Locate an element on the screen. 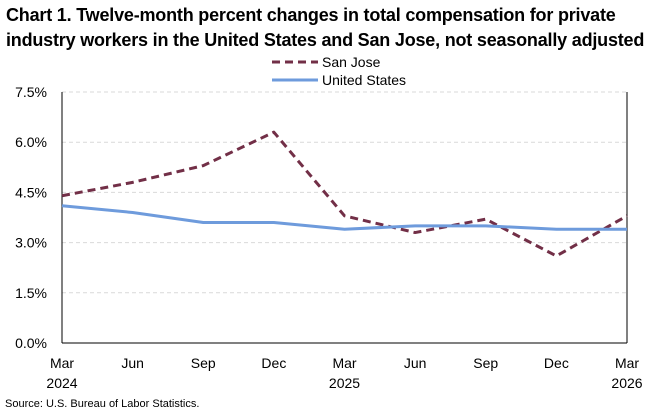 Image resolution: width=668 pixels, height=413 pixels. legend-label: San Jose is located at coordinates (351, 62).